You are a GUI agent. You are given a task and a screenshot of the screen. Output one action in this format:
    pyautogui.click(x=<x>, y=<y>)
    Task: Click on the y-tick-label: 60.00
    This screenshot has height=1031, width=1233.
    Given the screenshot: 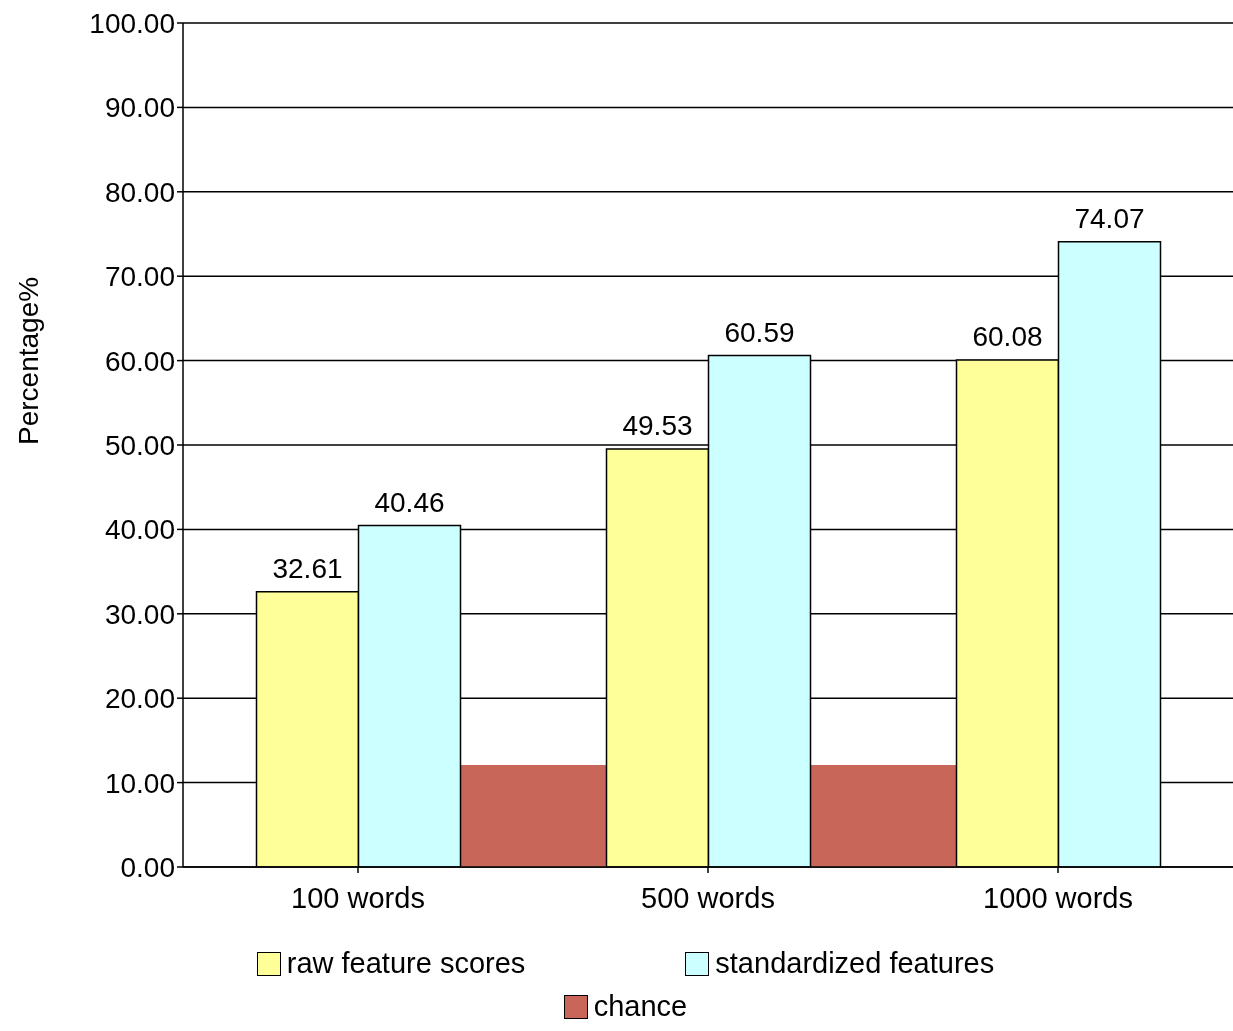 What is the action you would take?
    pyautogui.click(x=139, y=361)
    